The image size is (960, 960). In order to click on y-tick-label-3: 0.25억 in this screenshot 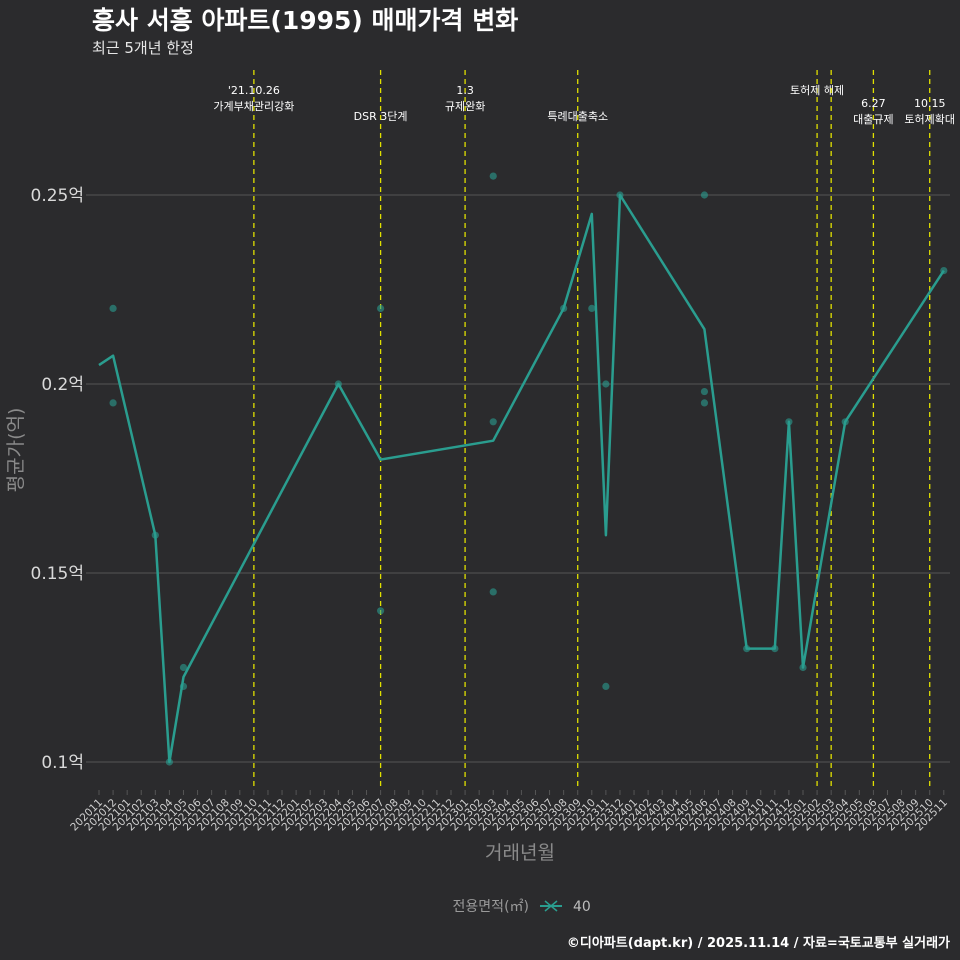, I will do `click(58, 196)`.